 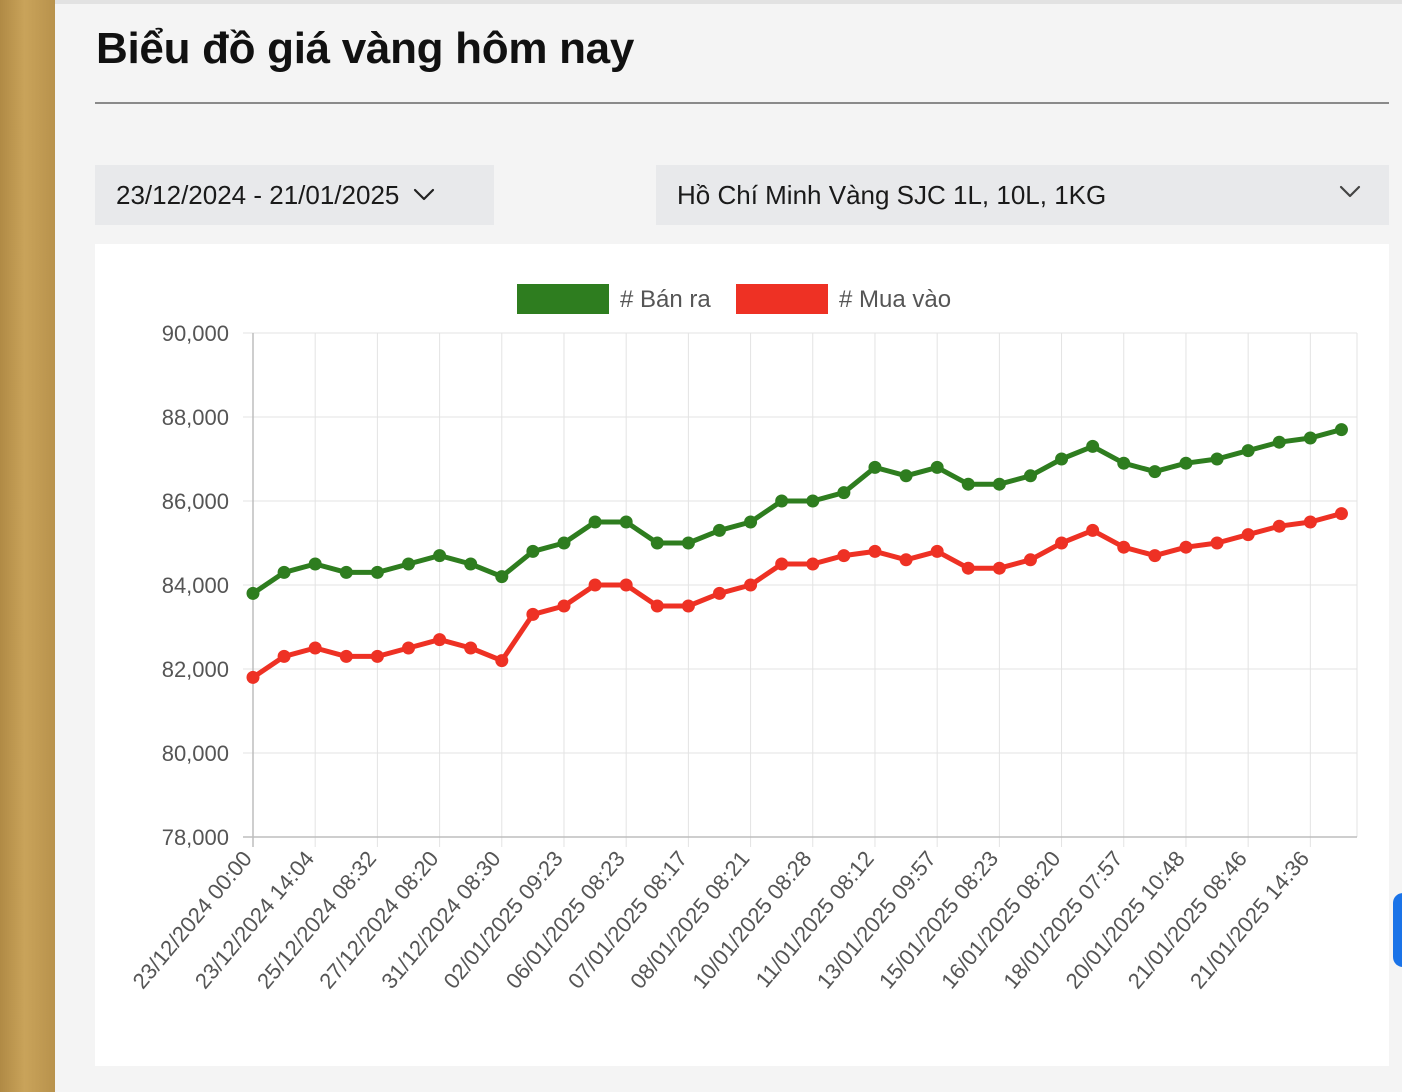 What do you see at coordinates (782, 299) in the screenshot?
I see `legend-swatch-buy` at bounding box center [782, 299].